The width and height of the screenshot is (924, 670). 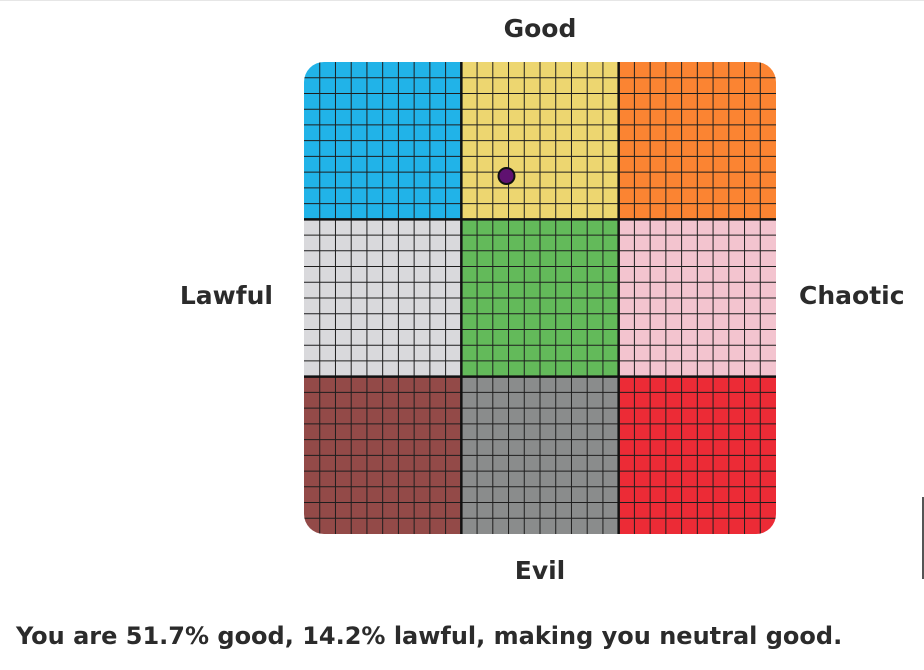 I want to click on axis-label-lawful: Lawful, so click(x=226, y=295).